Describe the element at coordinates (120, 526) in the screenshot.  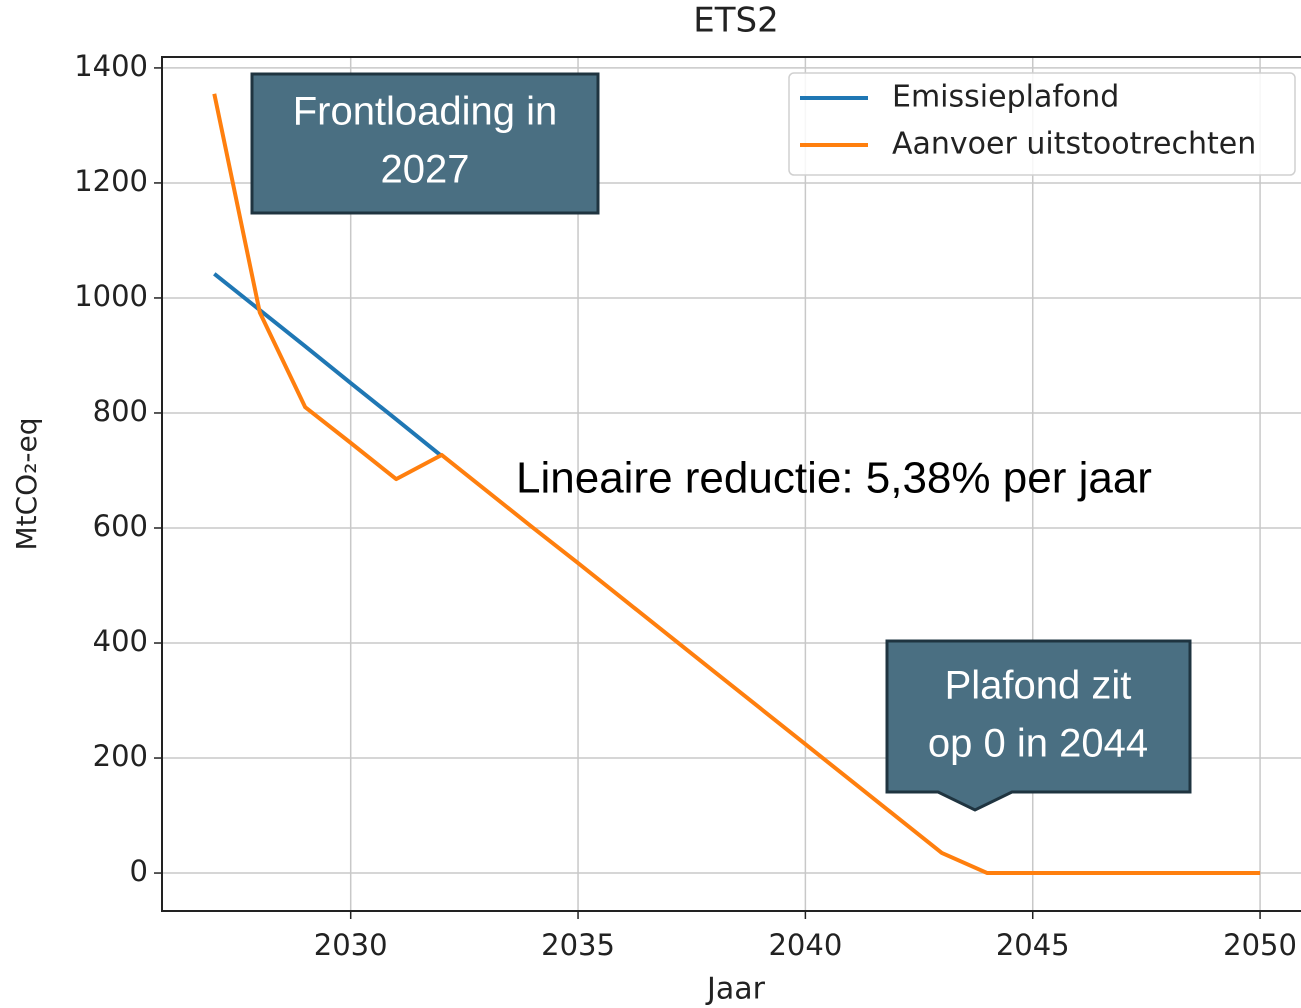
I see `y-tick-label: 600` at that location.